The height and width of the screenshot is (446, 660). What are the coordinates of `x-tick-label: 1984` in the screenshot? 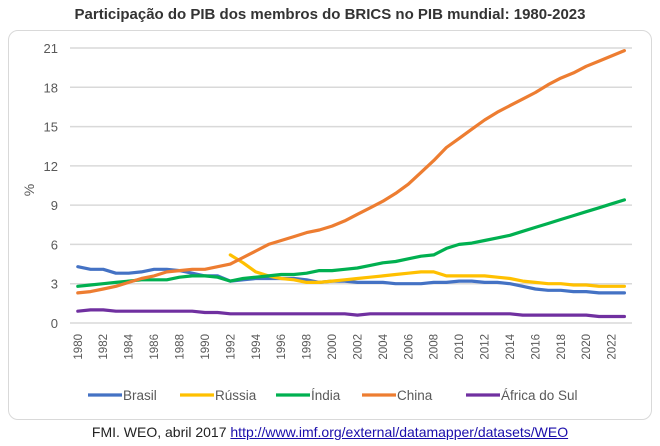 It's located at (130, 346).